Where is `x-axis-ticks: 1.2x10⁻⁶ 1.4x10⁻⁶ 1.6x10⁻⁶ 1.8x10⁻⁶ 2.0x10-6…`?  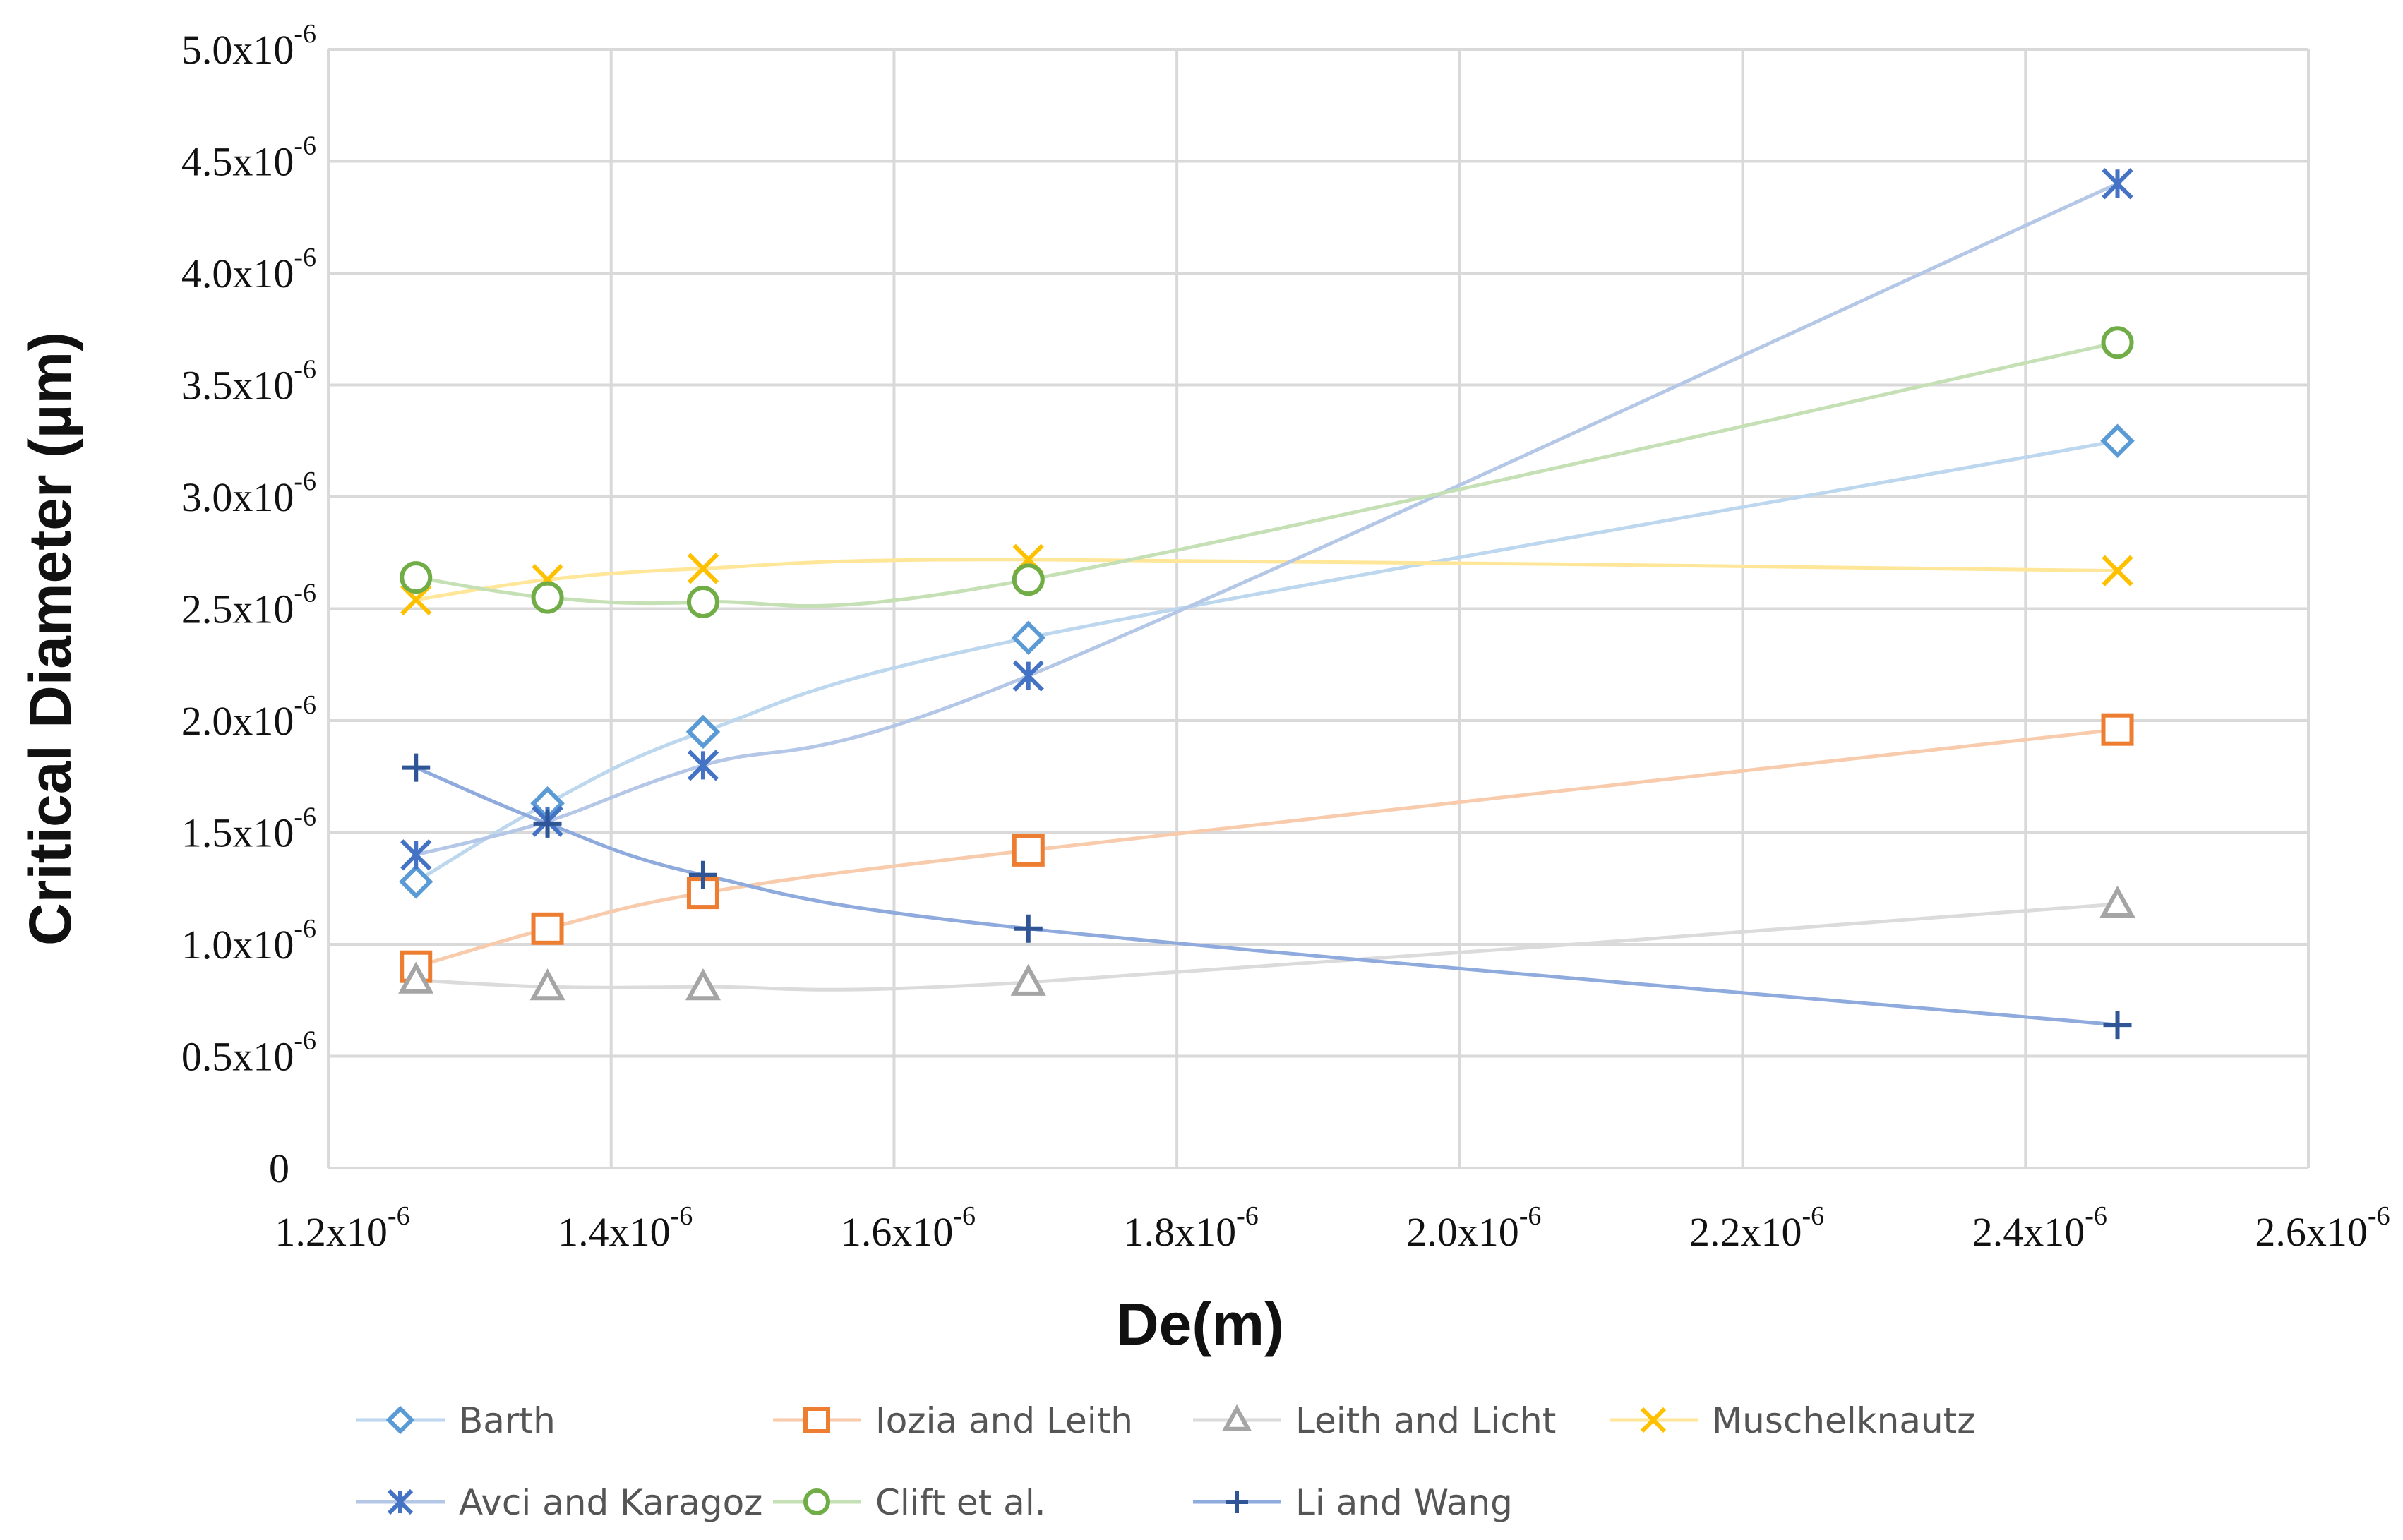
x-axis-ticks: 1.2x10⁻⁶ 1.4x10⁻⁶ 1.6x10⁻⁶ 1.8x10⁻⁶ 2.0x10-6… is located at coordinates (1332, 1228).